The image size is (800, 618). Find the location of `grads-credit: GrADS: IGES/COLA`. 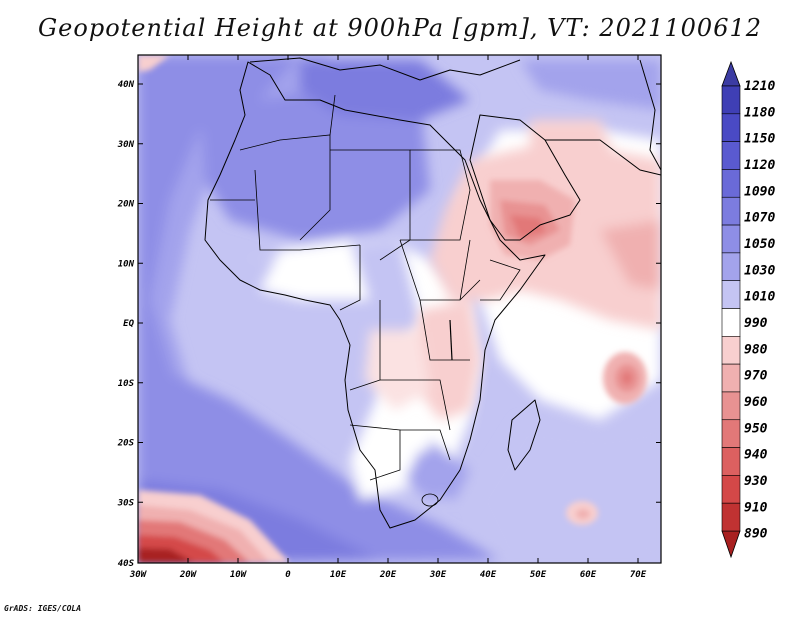

grads-credit: GrADS: IGES/COLA is located at coordinates (43, 608).